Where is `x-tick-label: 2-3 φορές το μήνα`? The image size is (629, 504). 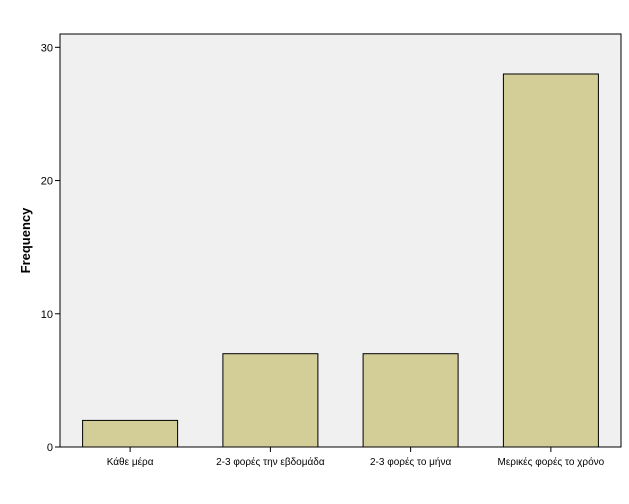 x-tick-label: 2-3 φορές το μήνα is located at coordinates (410, 462).